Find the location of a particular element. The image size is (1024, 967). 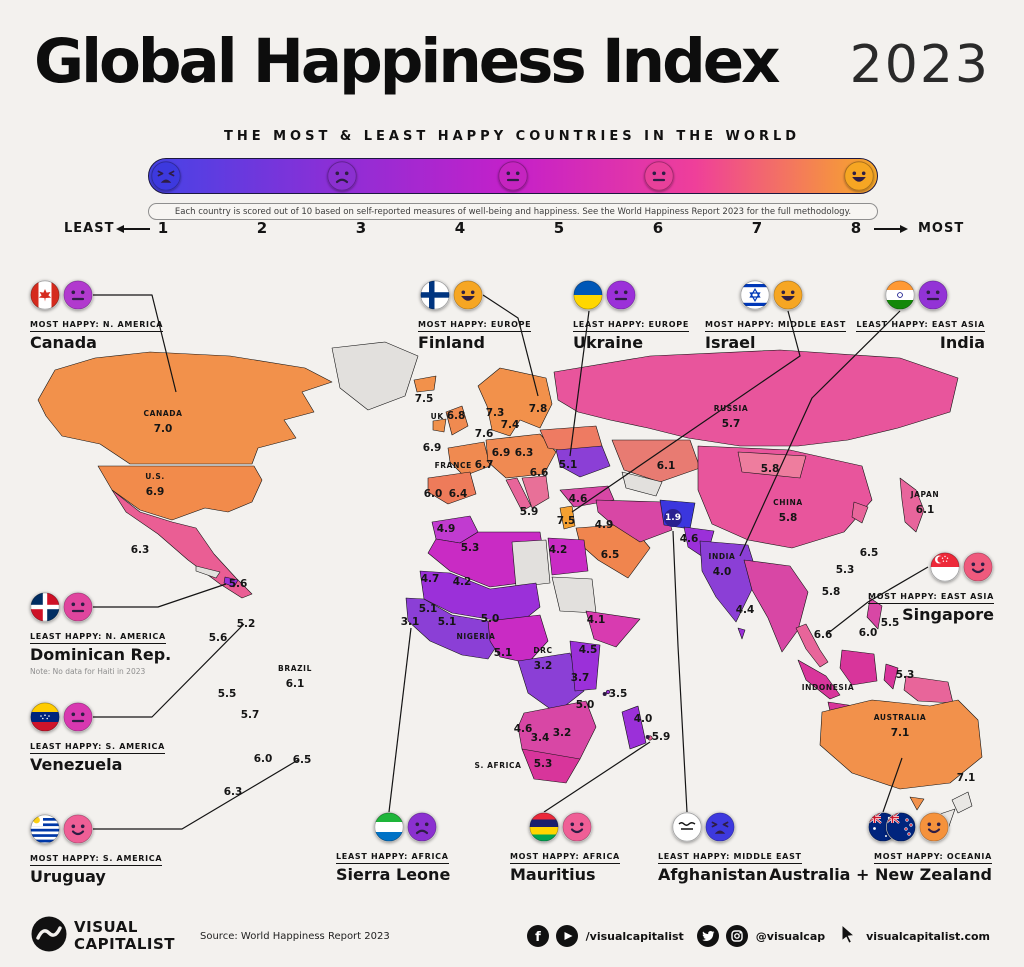

title-year: 2023 is located at coordinates (919, 65).